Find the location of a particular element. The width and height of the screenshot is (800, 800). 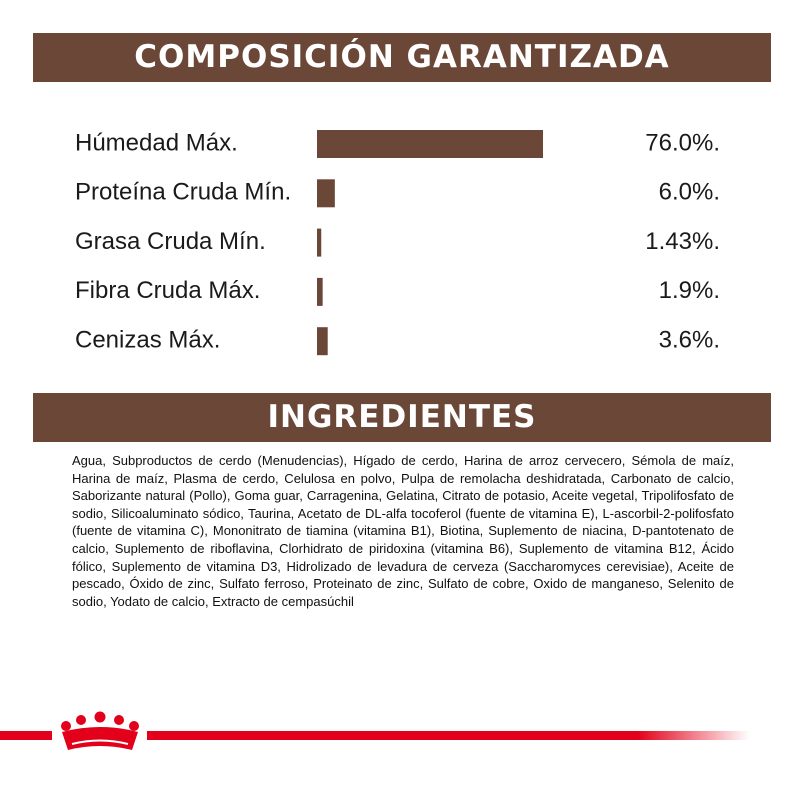

red-line is located at coordinates (375, 735).